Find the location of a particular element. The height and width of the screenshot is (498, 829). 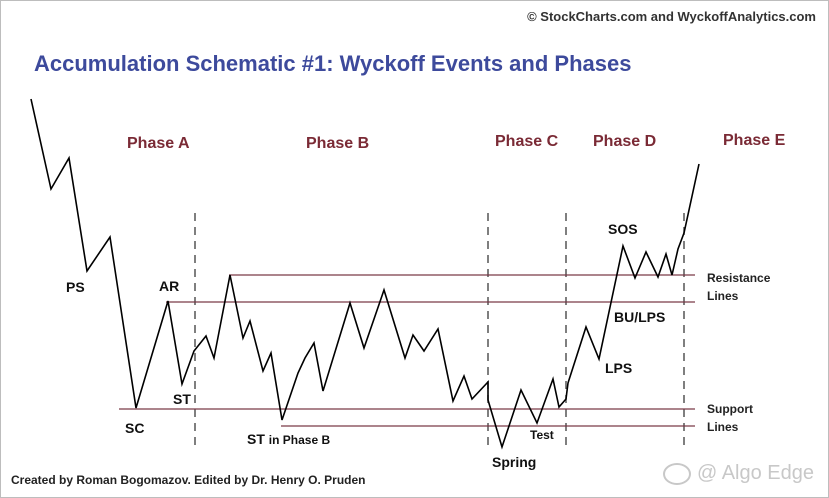

resistance-label-line2: Lines is located at coordinates (723, 296).